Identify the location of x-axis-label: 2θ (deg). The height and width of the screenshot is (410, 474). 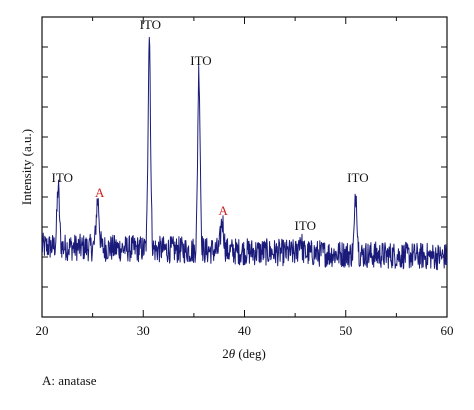
(244, 353).